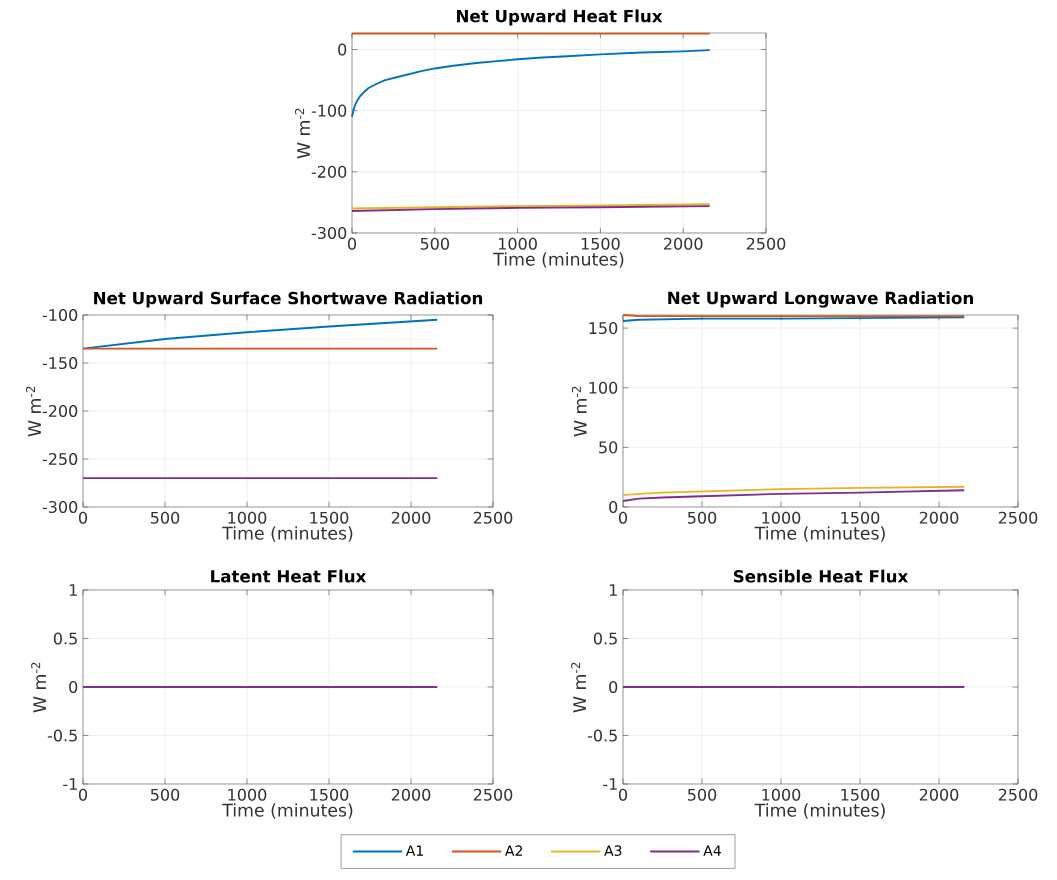 This screenshot has height=880, width=1057. What do you see at coordinates (60, 363) in the screenshot?
I see `y-tick-label: -150` at bounding box center [60, 363].